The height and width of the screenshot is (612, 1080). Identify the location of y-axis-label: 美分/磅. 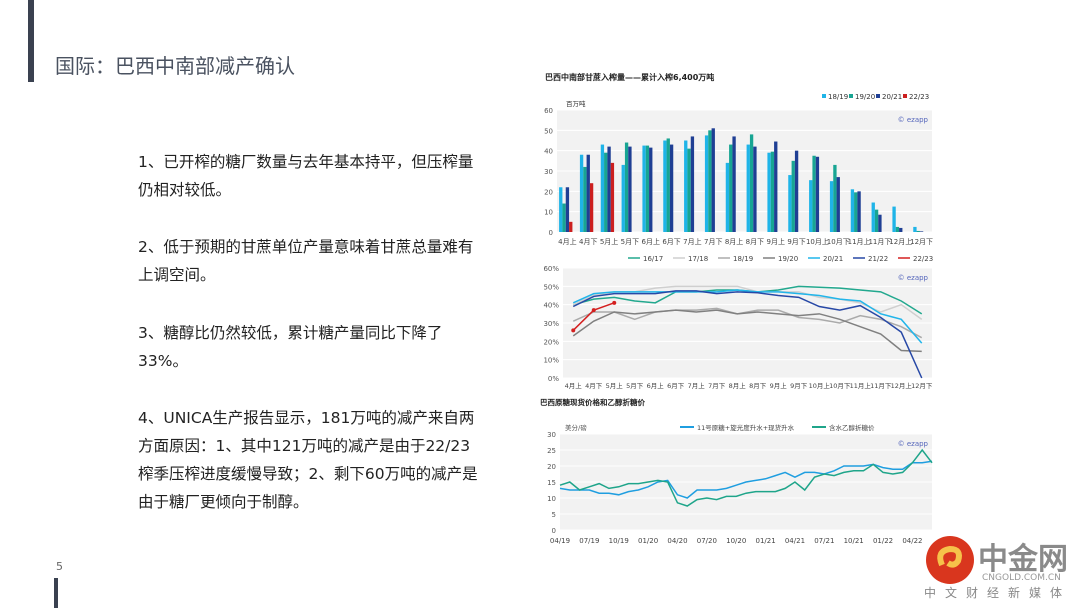
(576, 427).